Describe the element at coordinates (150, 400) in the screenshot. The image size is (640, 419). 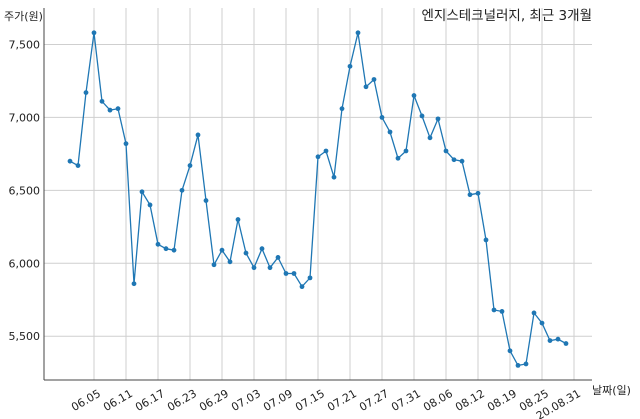
I see `x-tick-label: 06.17` at that location.